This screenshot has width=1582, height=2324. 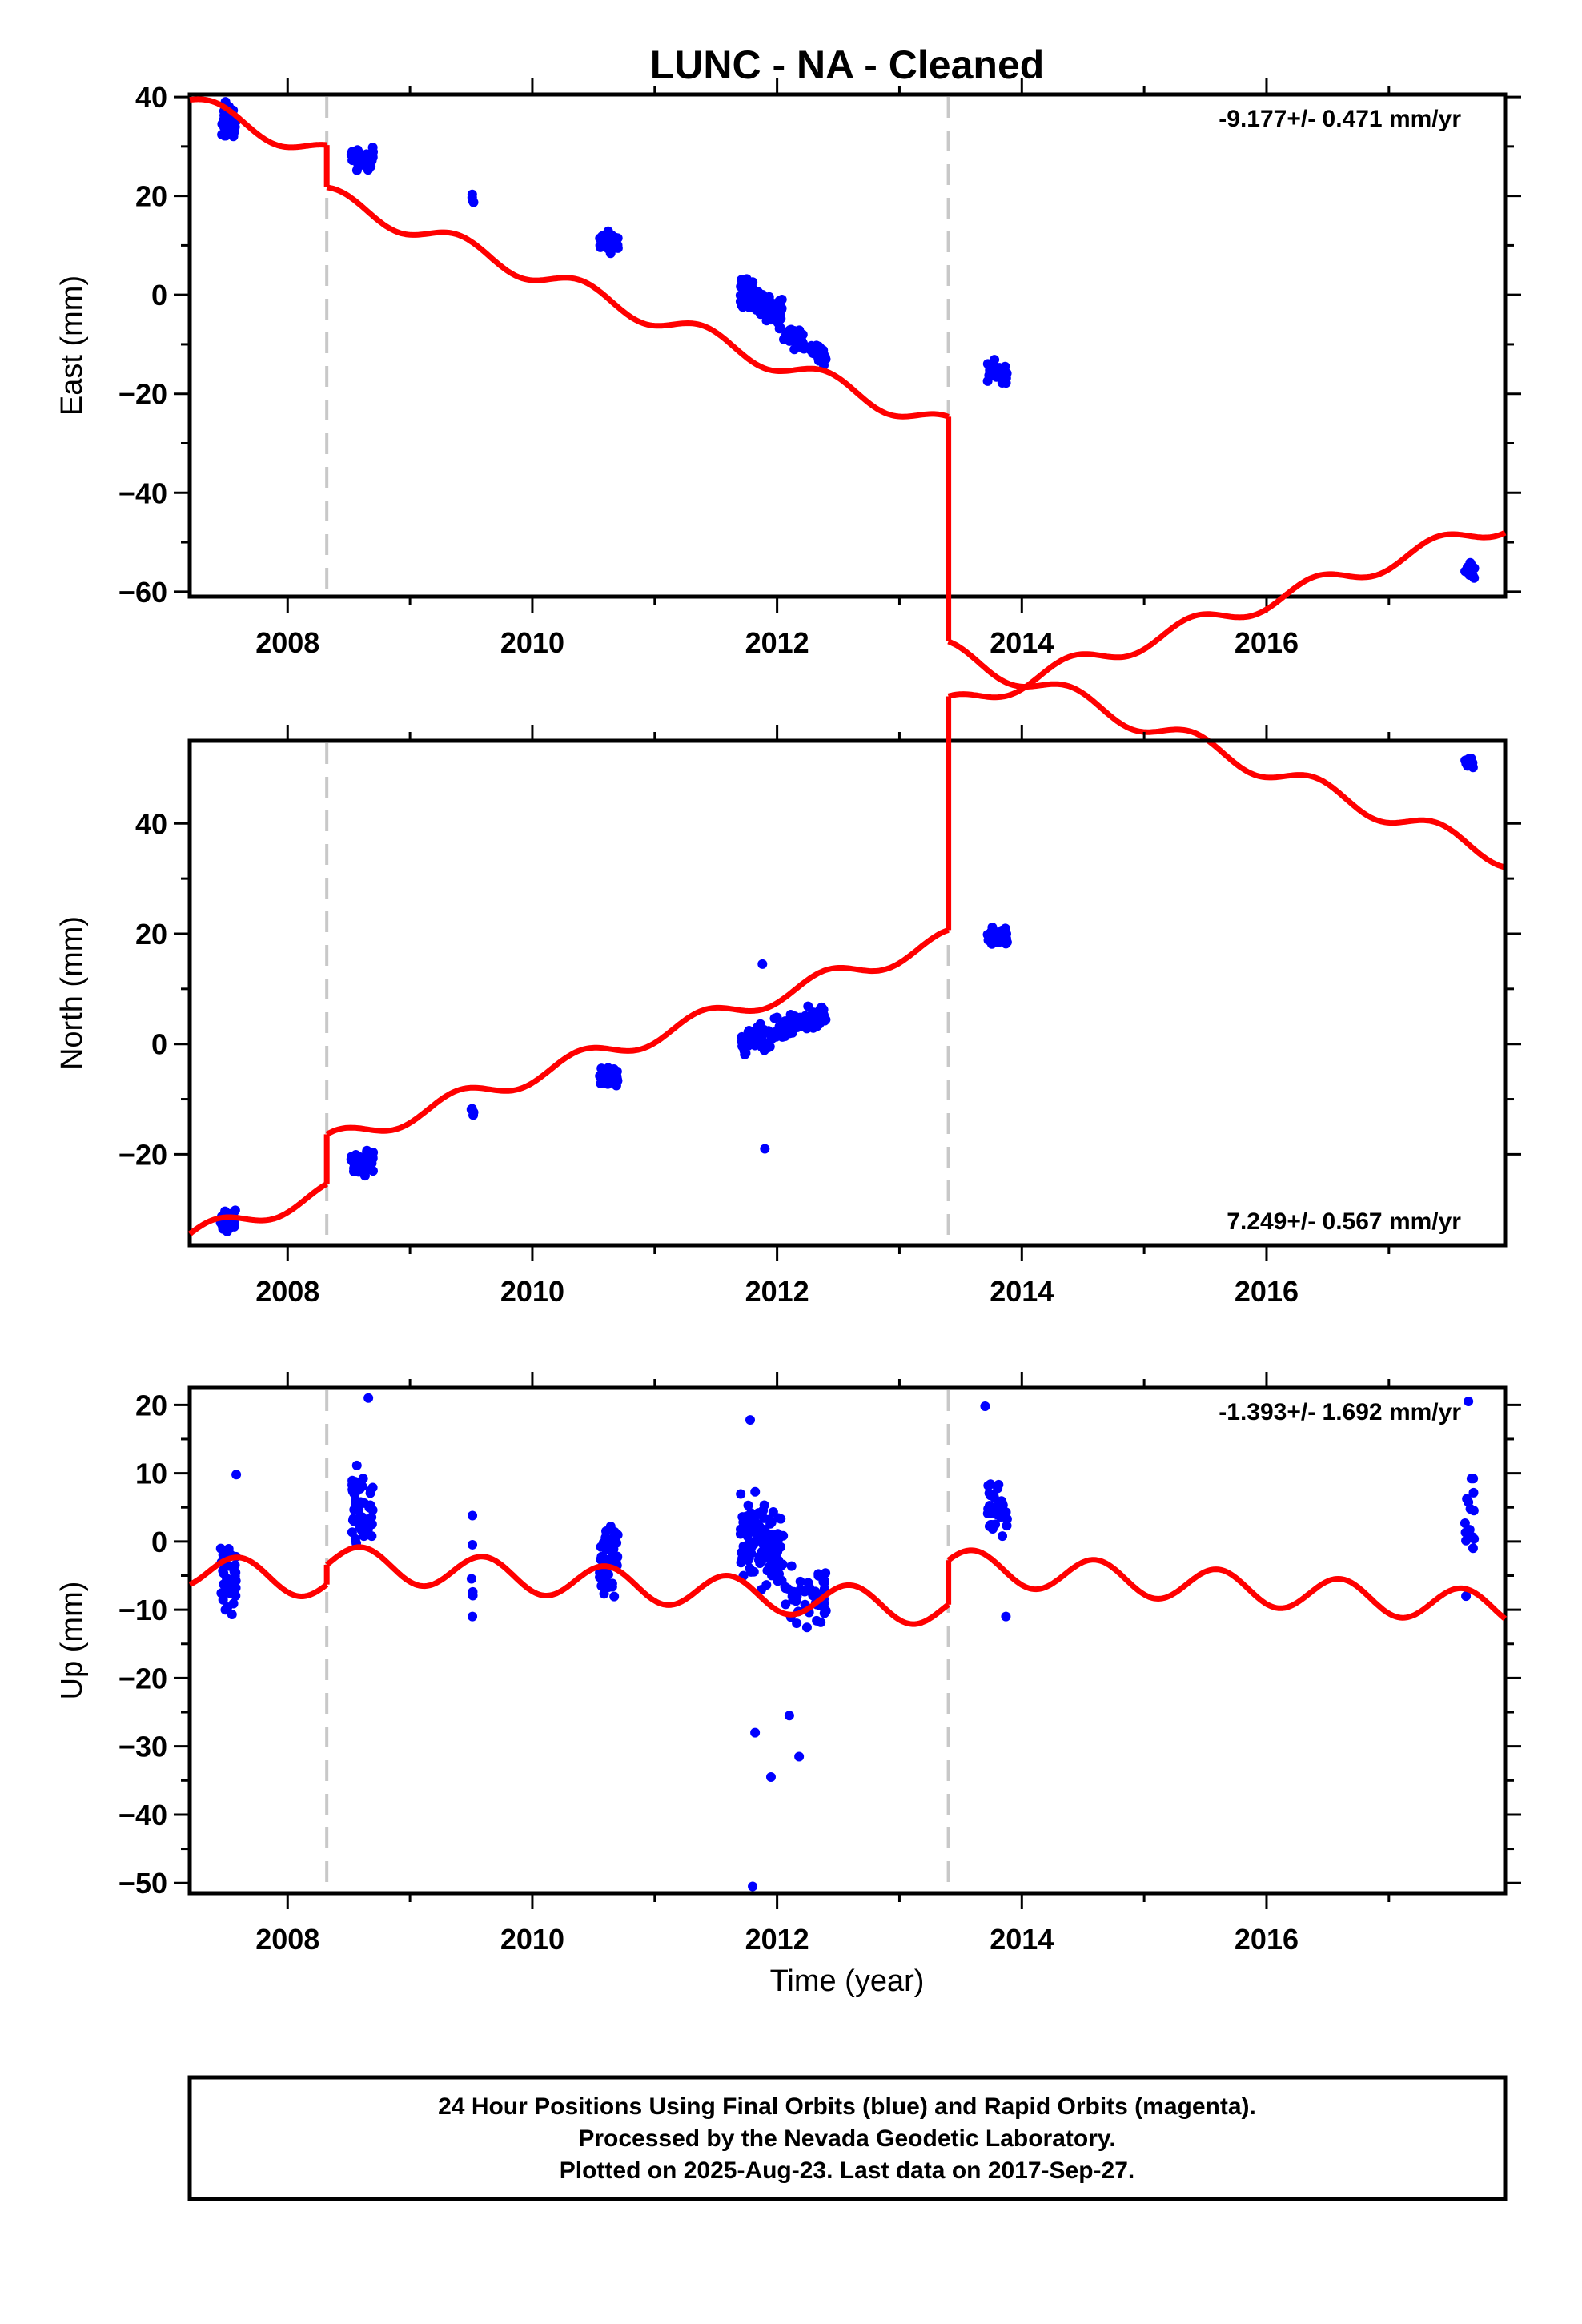 What do you see at coordinates (142, 1610) in the screenshot?
I see `y-tick-label: −10` at bounding box center [142, 1610].